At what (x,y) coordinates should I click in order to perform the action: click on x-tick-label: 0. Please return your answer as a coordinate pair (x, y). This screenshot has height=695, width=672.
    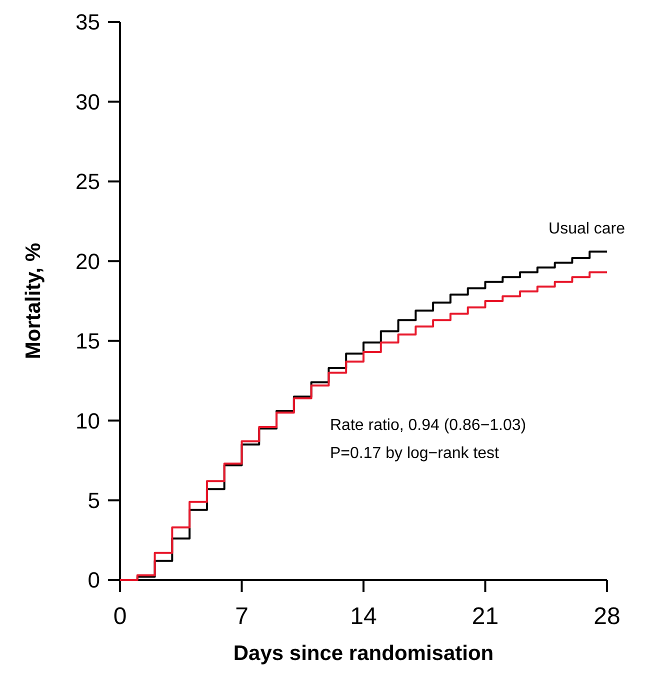
    Looking at the image, I should click on (120, 616).